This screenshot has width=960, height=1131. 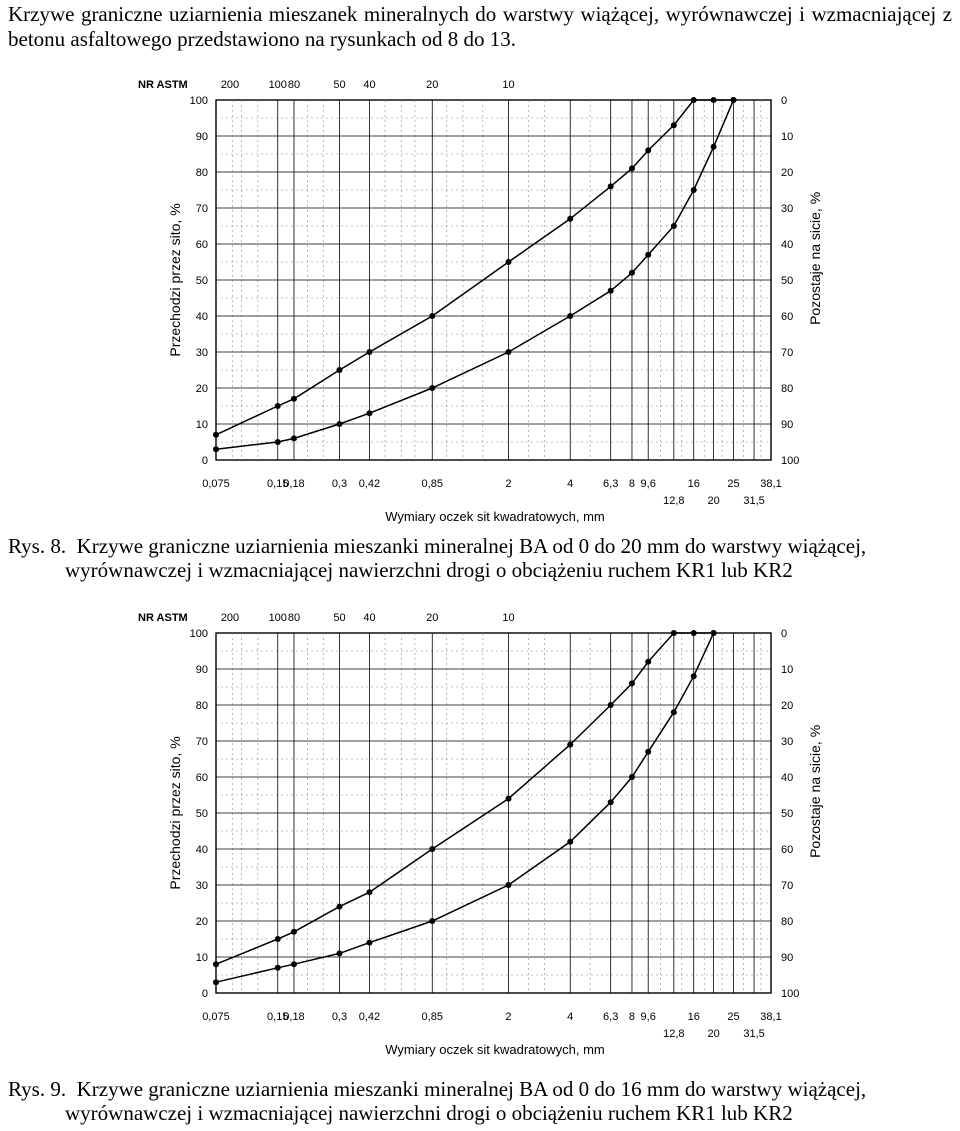 What do you see at coordinates (230, 618) in the screenshot?
I see `top-tick-label: 200` at bounding box center [230, 618].